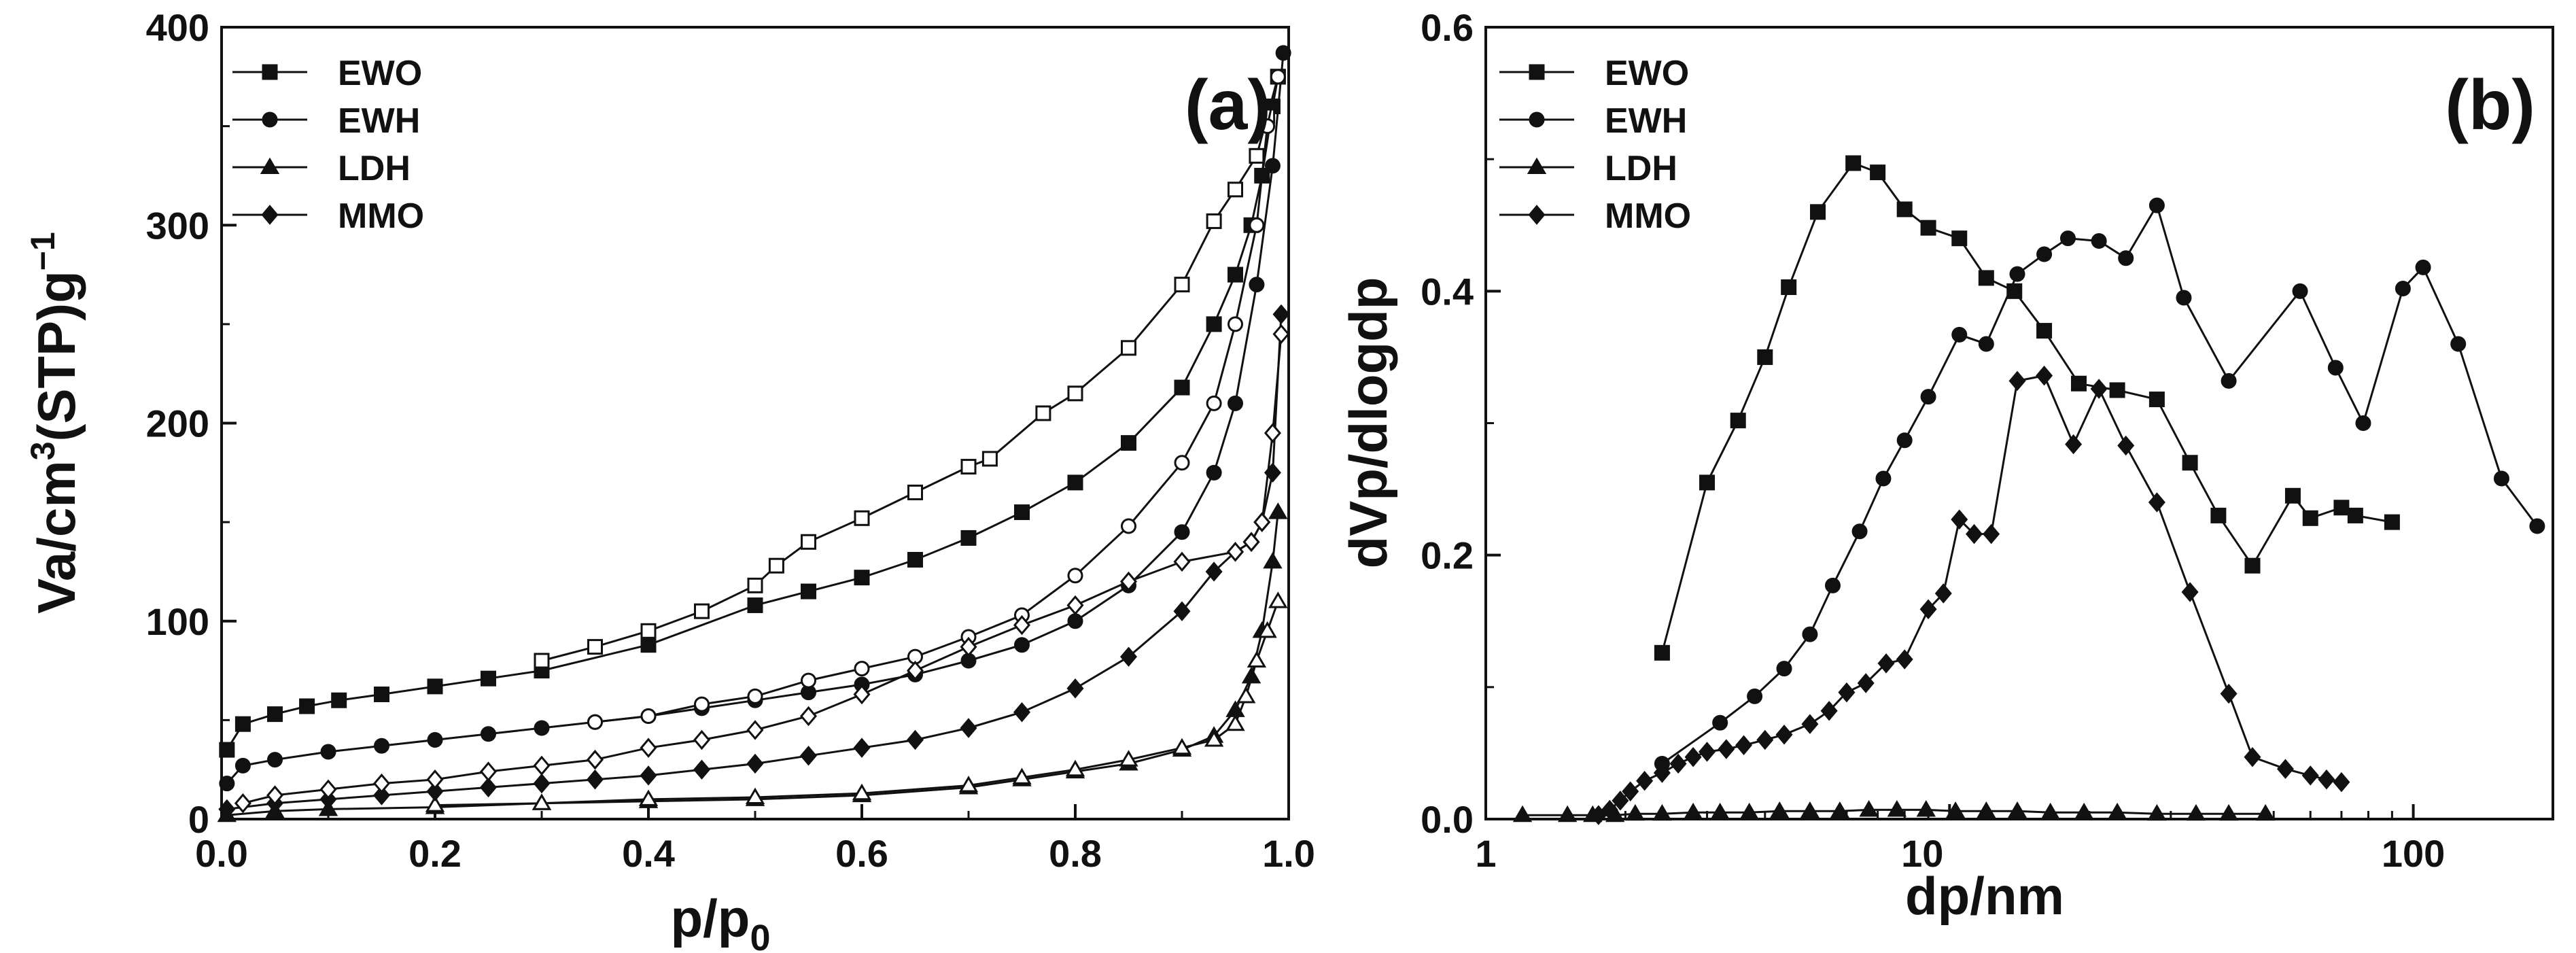  What do you see at coordinates (1646, 121) in the screenshot?
I see `panel-b-legend-label-ewh: EWH` at bounding box center [1646, 121].